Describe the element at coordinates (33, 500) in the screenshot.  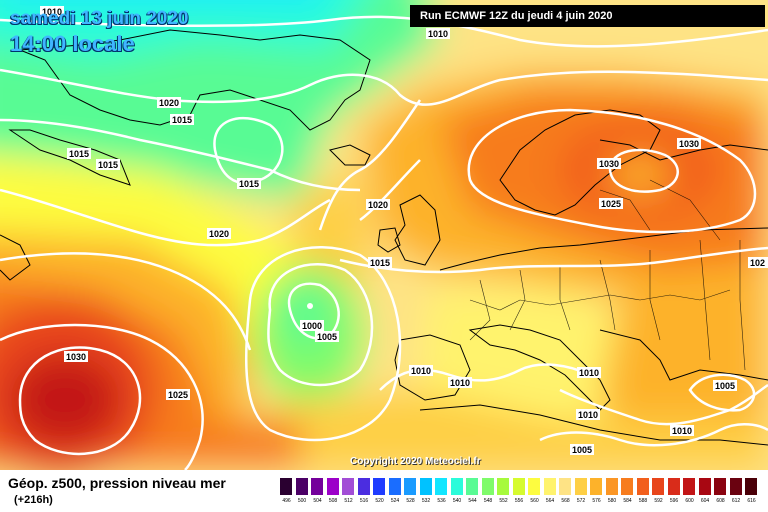
I see `legend-forecast-offset: (+216h)` at that location.